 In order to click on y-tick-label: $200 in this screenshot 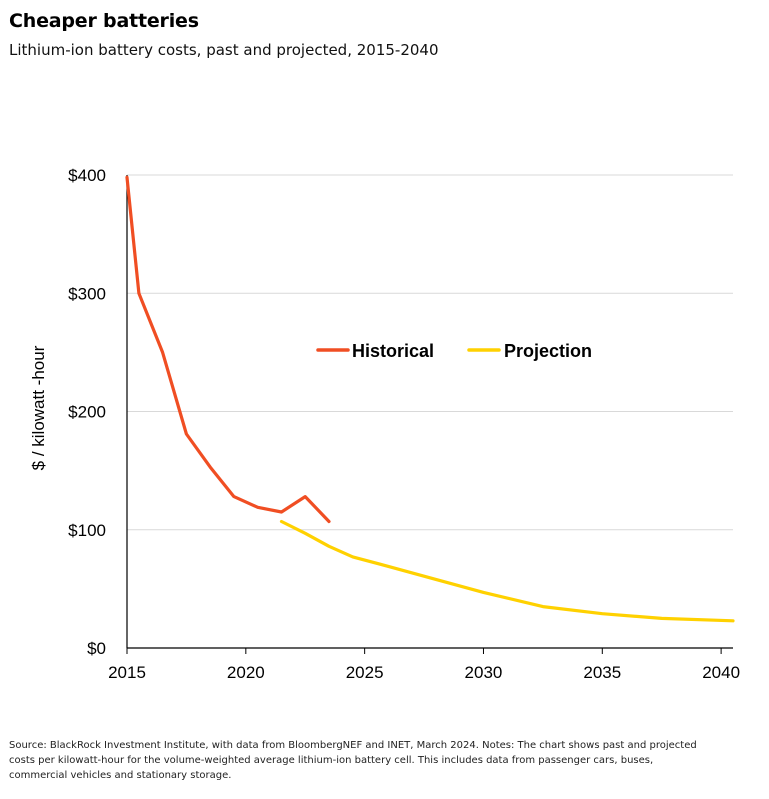, I will do `click(87, 412)`.